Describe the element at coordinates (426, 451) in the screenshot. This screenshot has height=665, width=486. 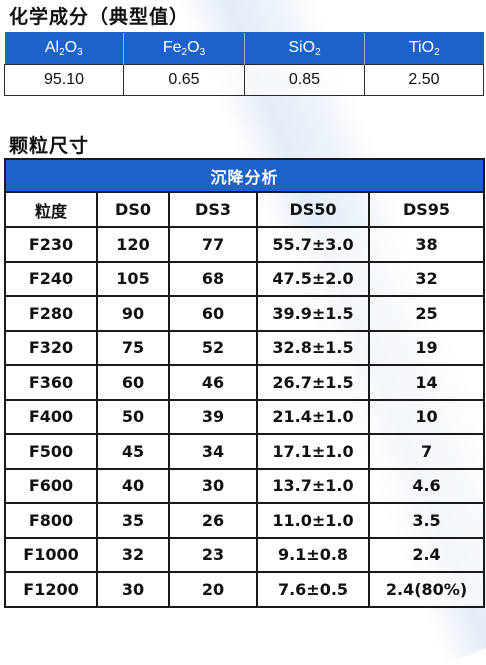
I see `cell-ds95: 7` at that location.